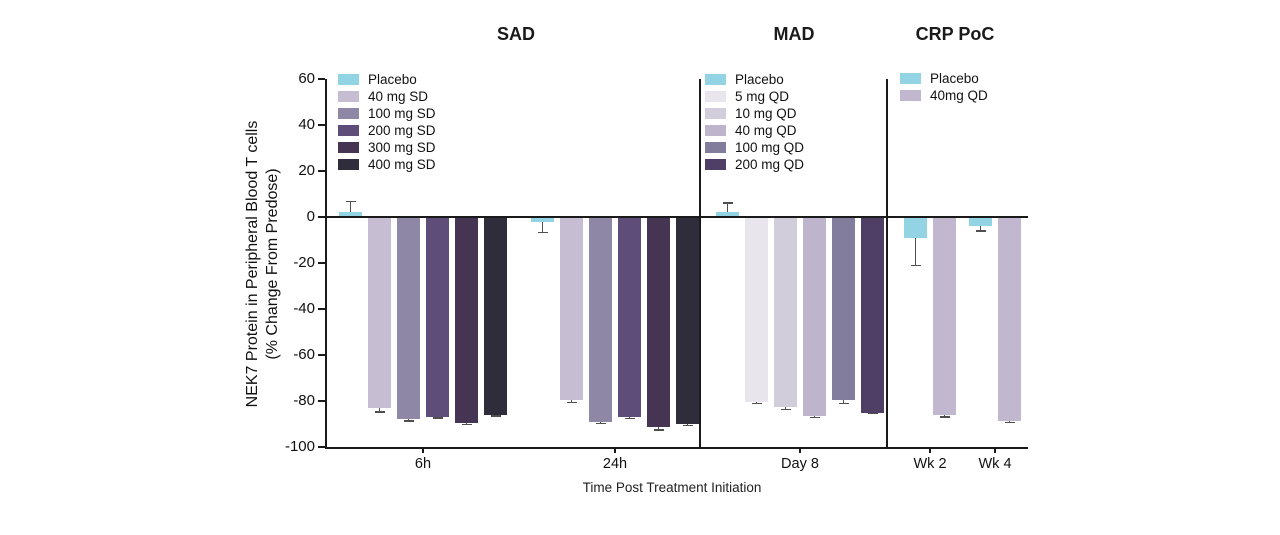 Image resolution: width=1280 pixels, height=535 pixels. Describe the element at coordinates (955, 34) in the screenshot. I see `panel-title: CRP PoC` at that location.